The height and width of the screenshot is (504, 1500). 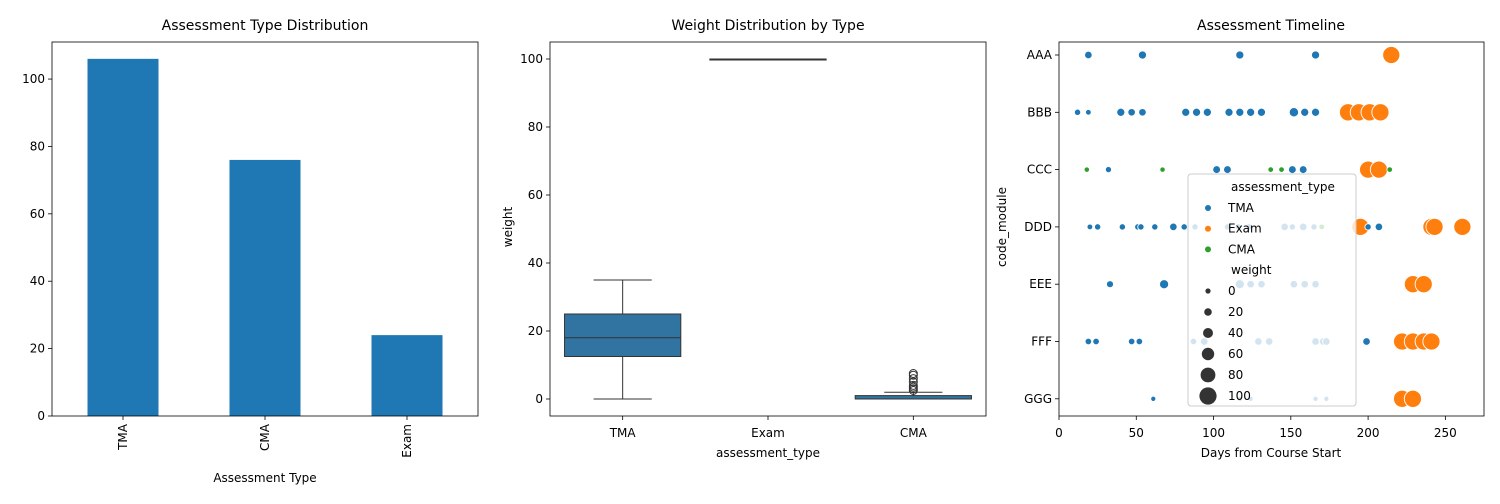 What do you see at coordinates (1038, 227) in the screenshot?
I see `y-tick-label: DDD` at bounding box center [1038, 227].